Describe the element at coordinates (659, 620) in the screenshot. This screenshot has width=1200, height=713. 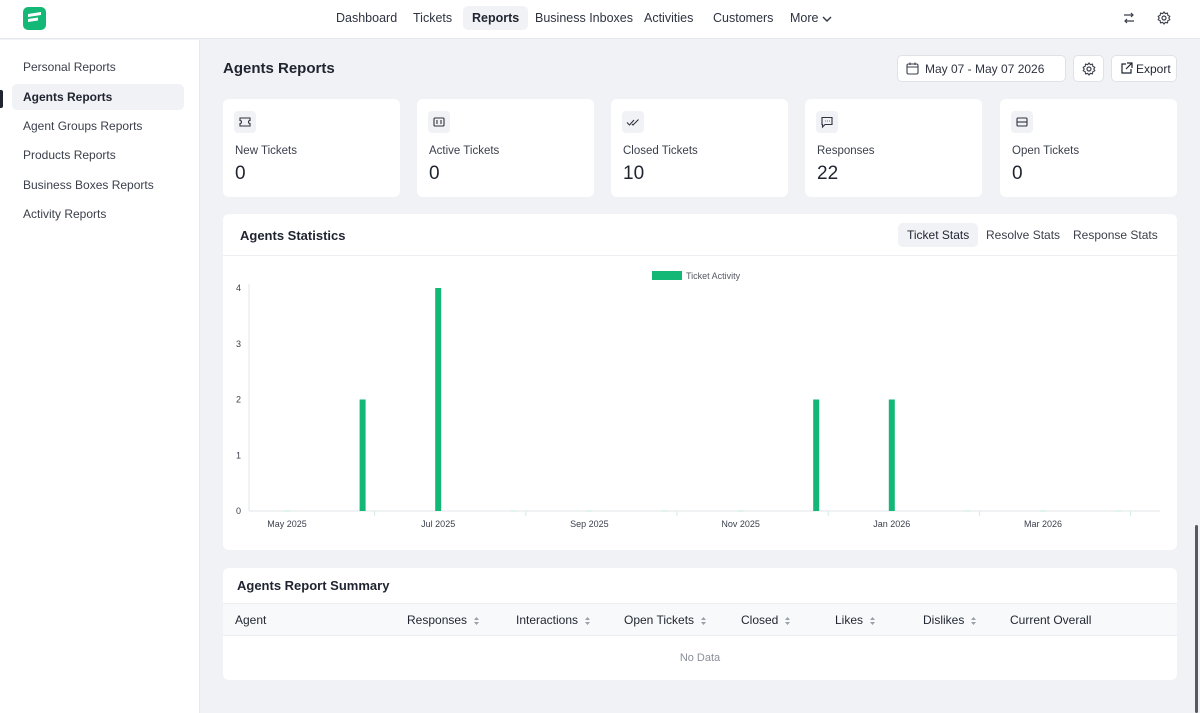
I see `column-label: Open Tickets` at that location.